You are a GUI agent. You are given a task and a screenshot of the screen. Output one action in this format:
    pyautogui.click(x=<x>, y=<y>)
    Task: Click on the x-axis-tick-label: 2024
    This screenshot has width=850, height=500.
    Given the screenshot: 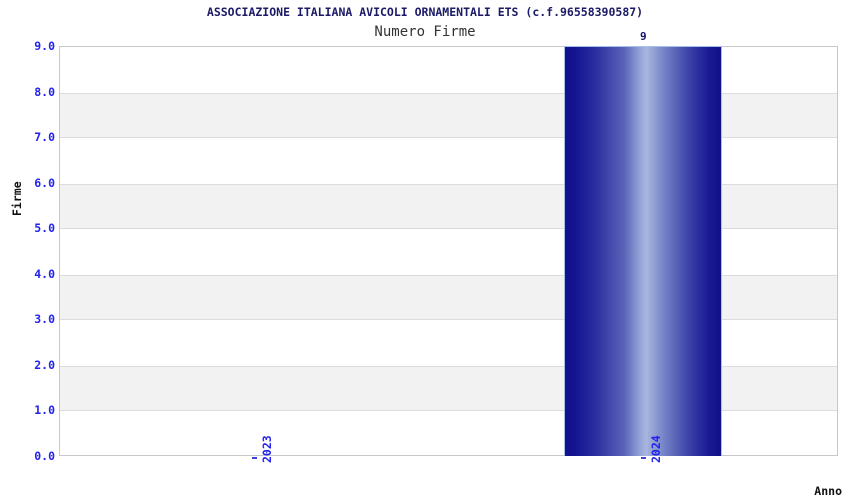 What is the action you would take?
    pyautogui.click(x=656, y=449)
    